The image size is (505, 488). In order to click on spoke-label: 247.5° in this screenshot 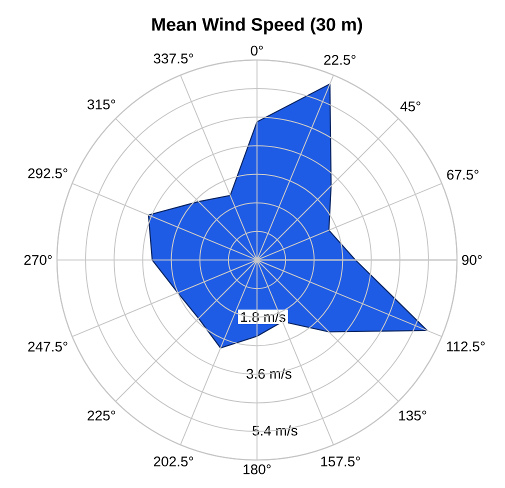, I will do `click(48, 347)`.